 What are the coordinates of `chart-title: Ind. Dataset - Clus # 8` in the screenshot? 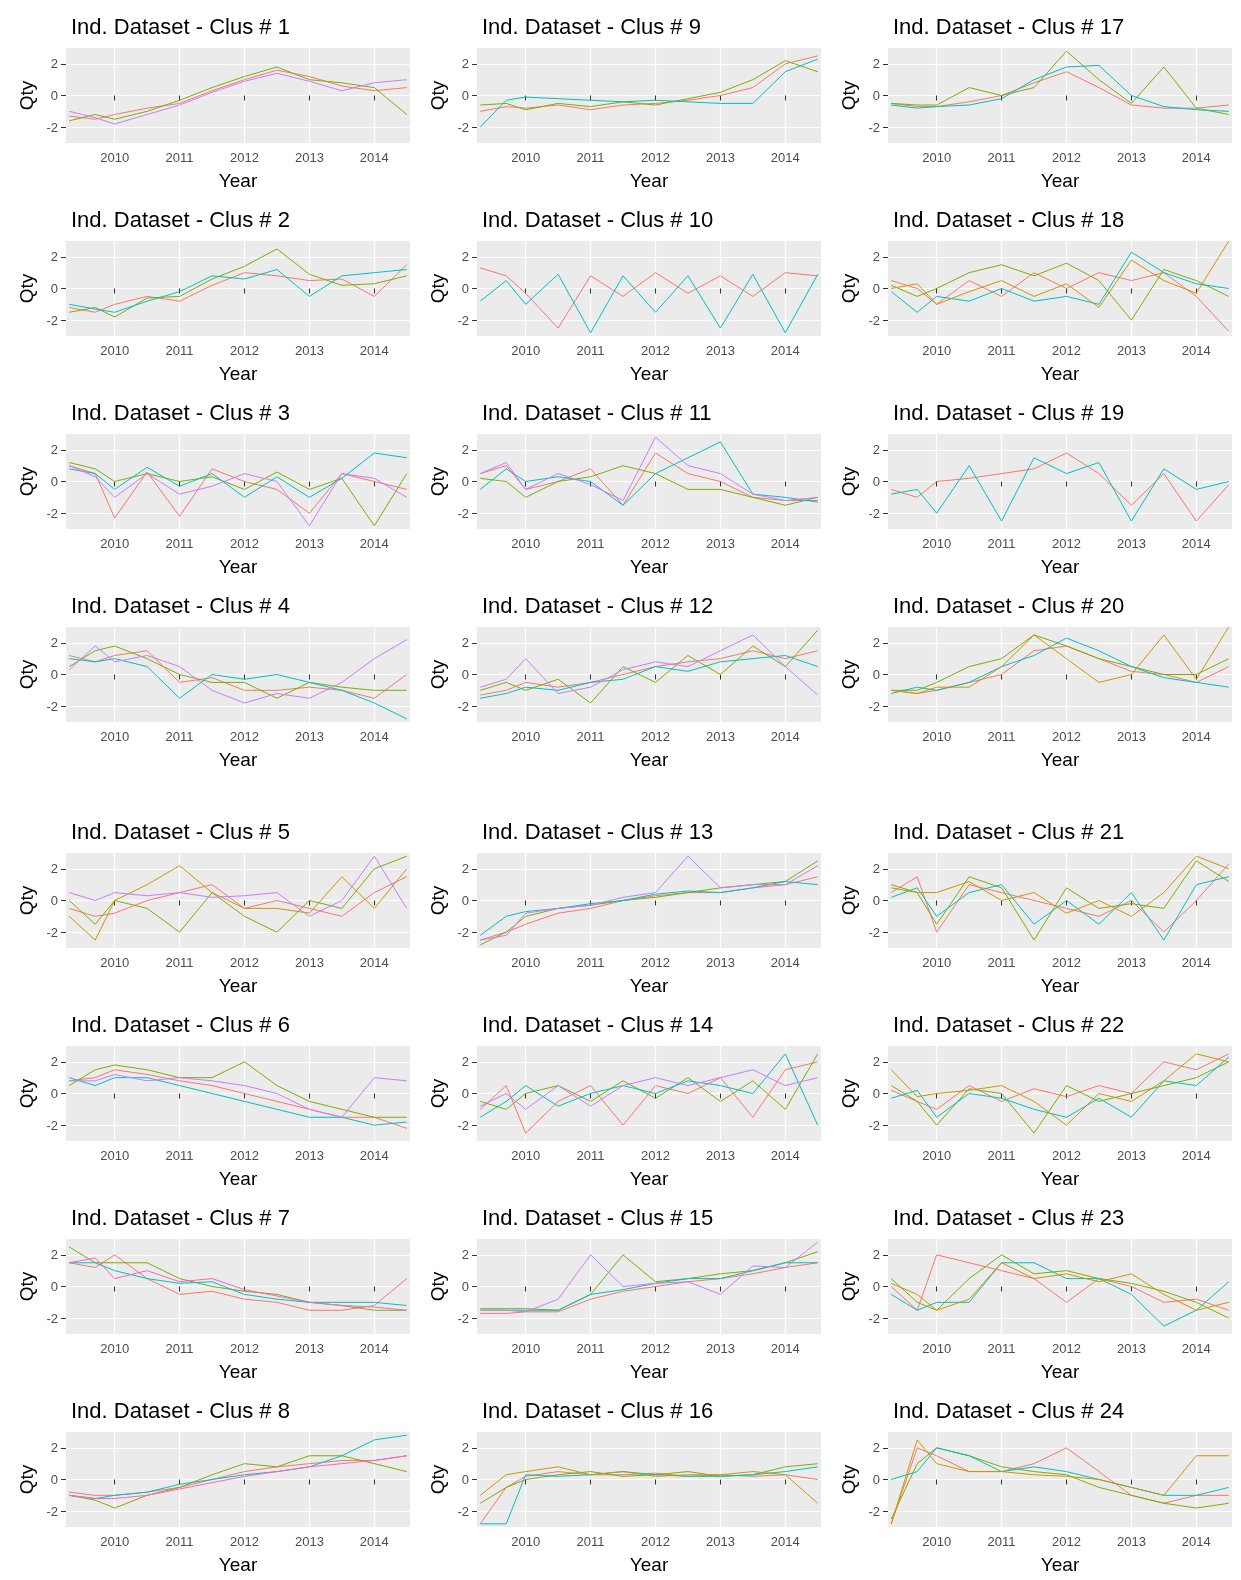 It's located at (180, 1410).